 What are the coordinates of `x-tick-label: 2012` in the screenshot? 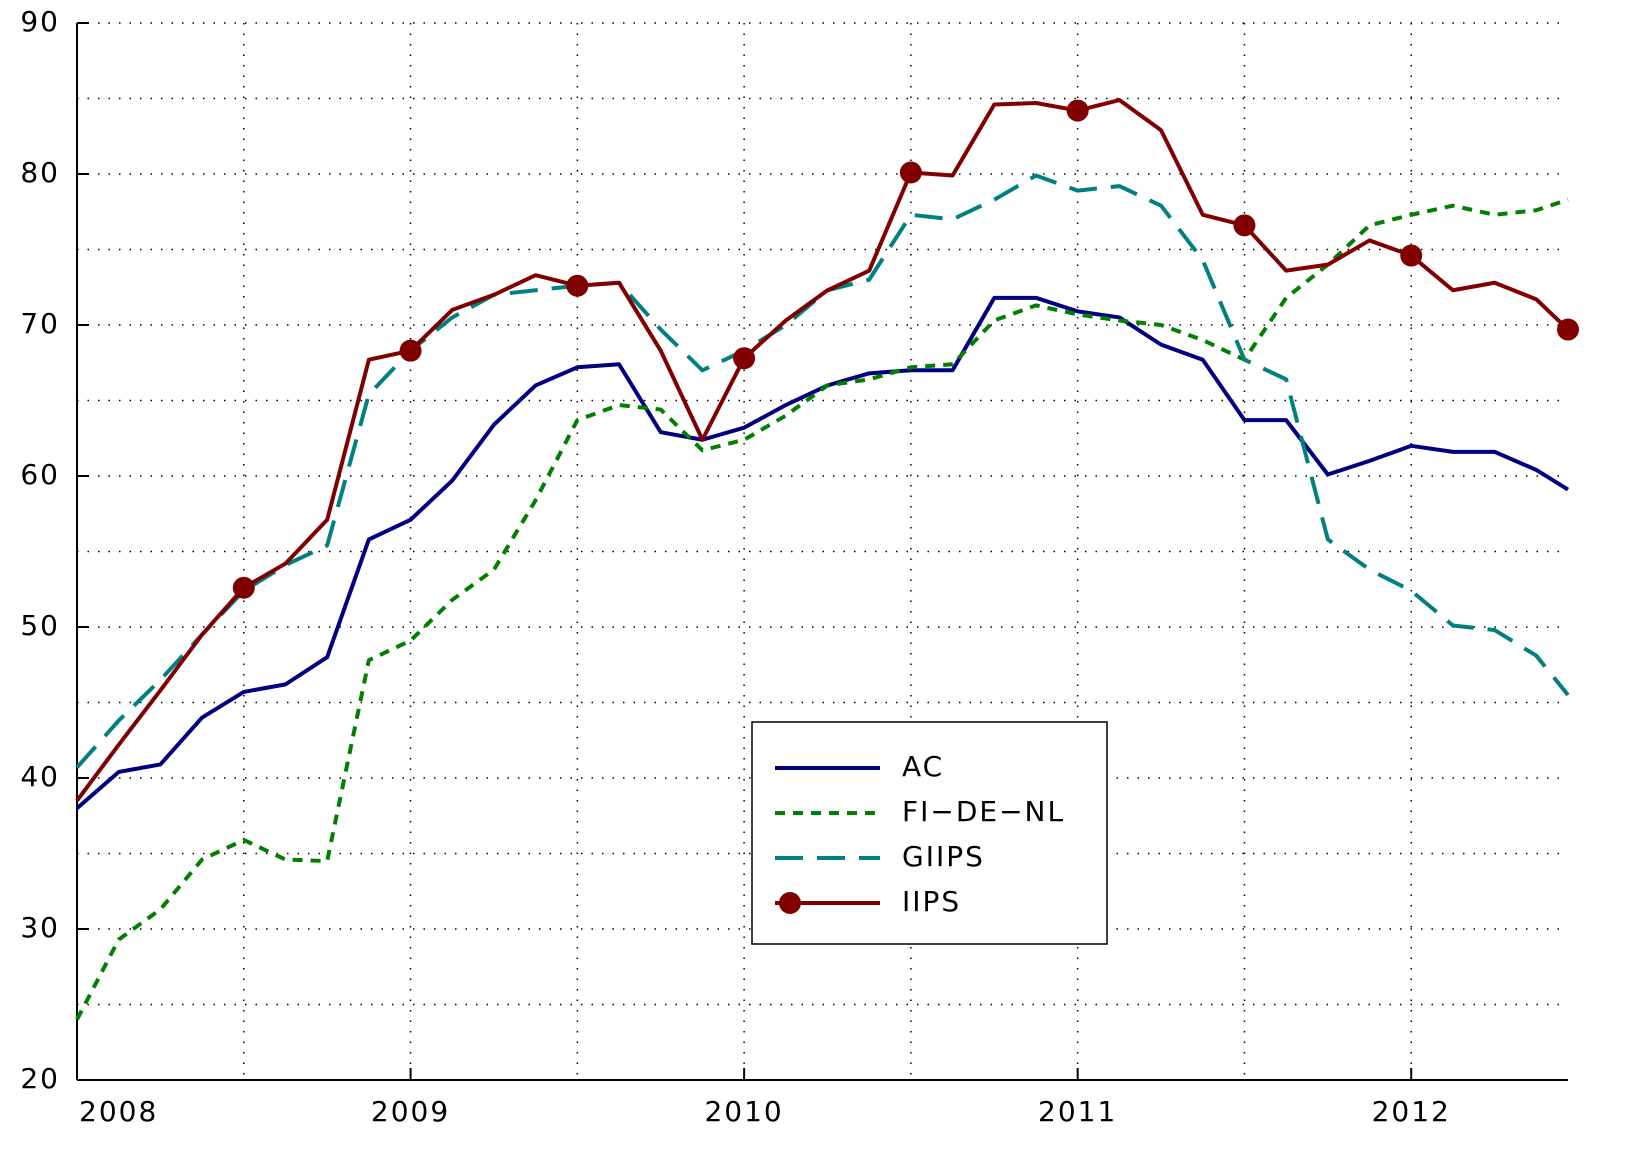 It's located at (1411, 1111).